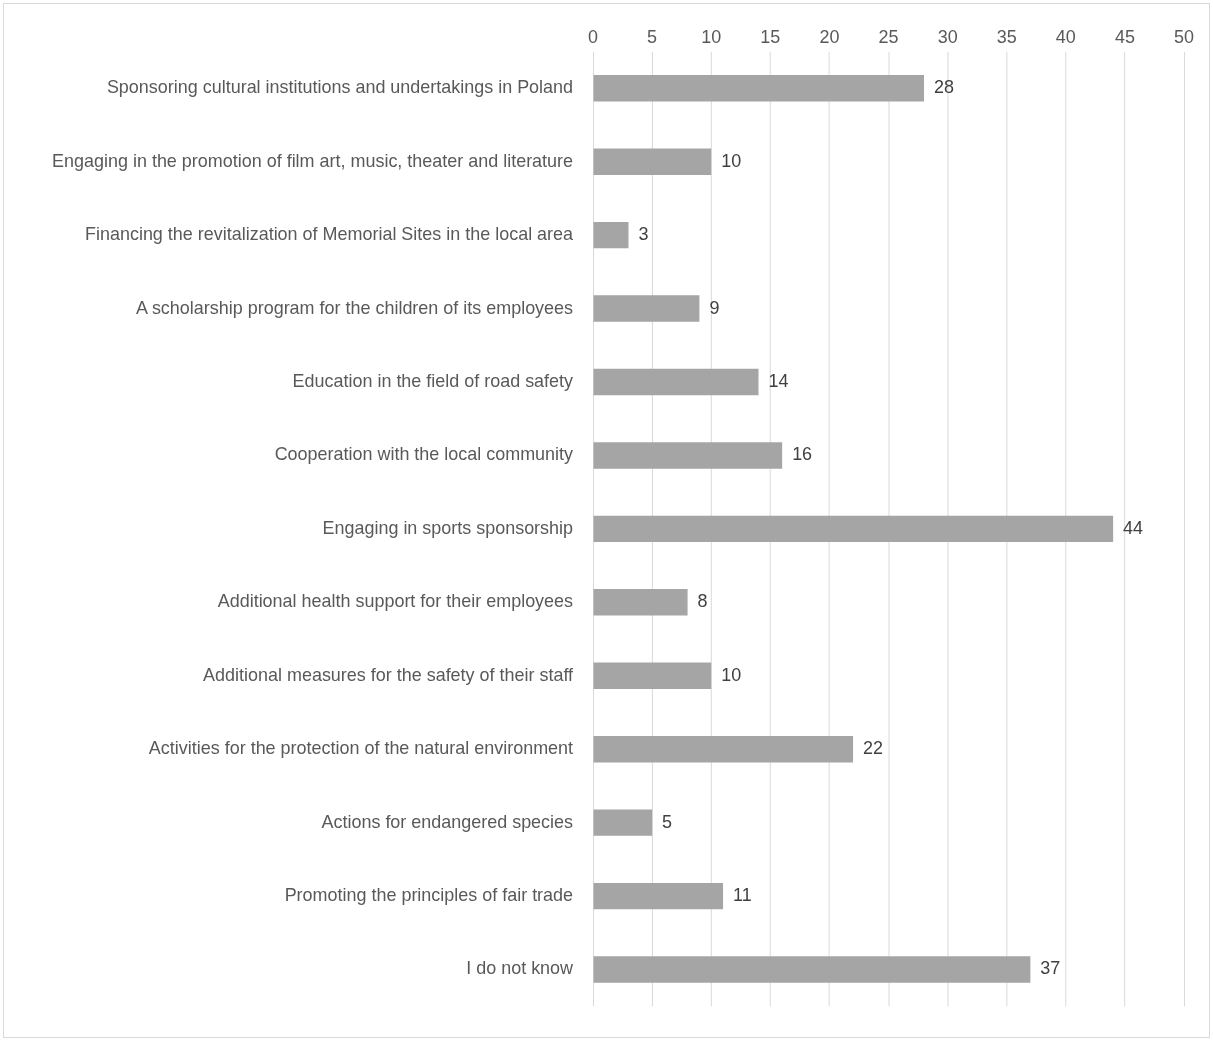 Image resolution: width=1213 pixels, height=1041 pixels. I want to click on y-tick-label: Cooperation with the local community, so click(424, 454).